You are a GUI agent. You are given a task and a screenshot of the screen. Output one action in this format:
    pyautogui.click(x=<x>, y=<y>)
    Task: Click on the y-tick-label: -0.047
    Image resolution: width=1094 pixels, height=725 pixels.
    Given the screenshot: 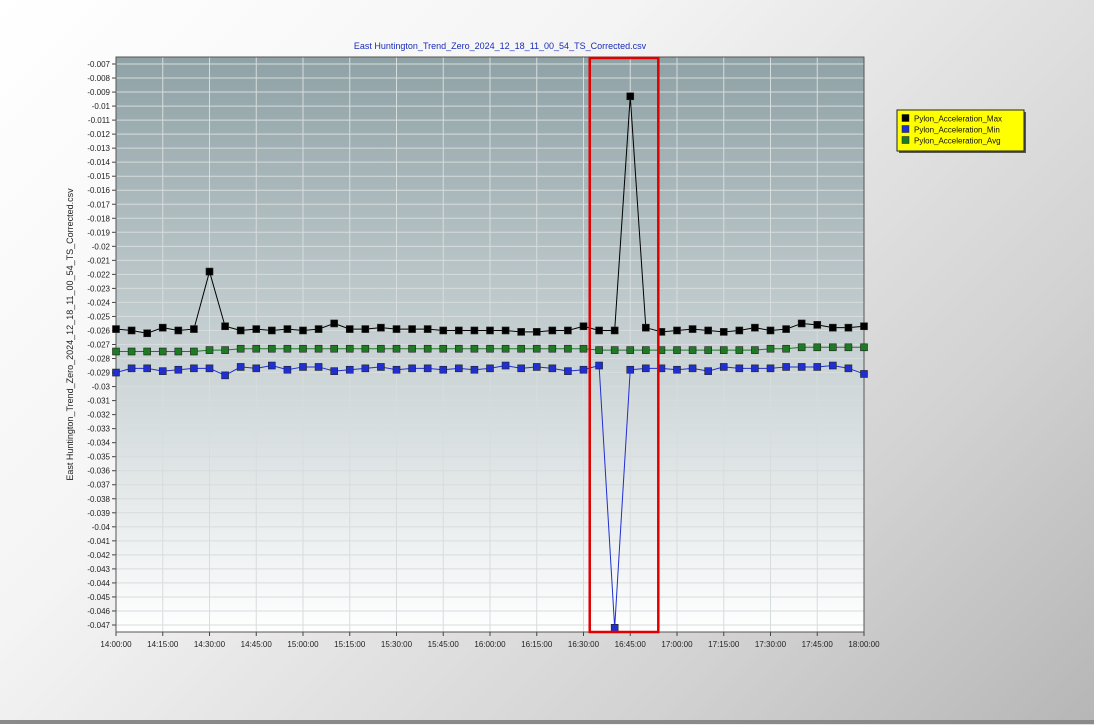 What is the action you would take?
    pyautogui.click(x=98, y=625)
    